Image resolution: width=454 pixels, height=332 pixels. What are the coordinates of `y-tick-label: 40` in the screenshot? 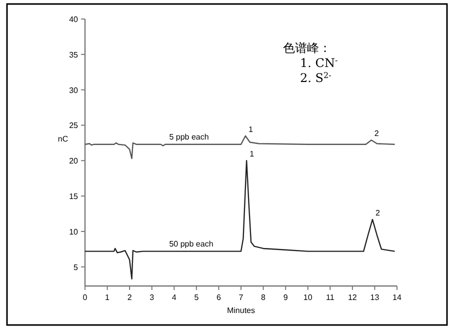 It's located at (74, 19).